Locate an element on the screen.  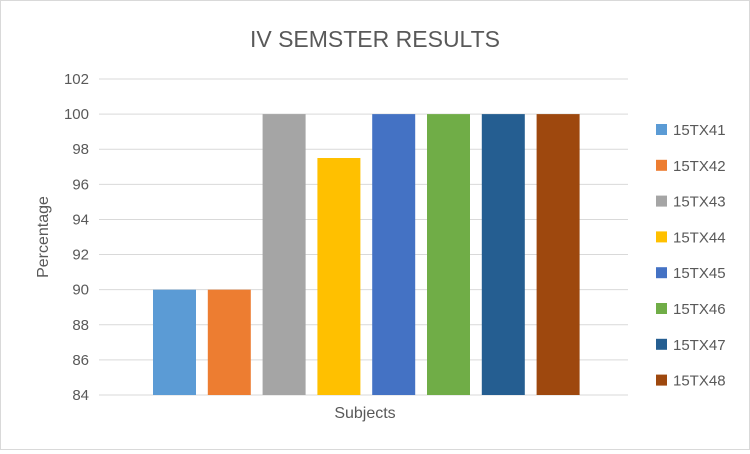
y-tick-label: 90 is located at coordinates (80, 290).